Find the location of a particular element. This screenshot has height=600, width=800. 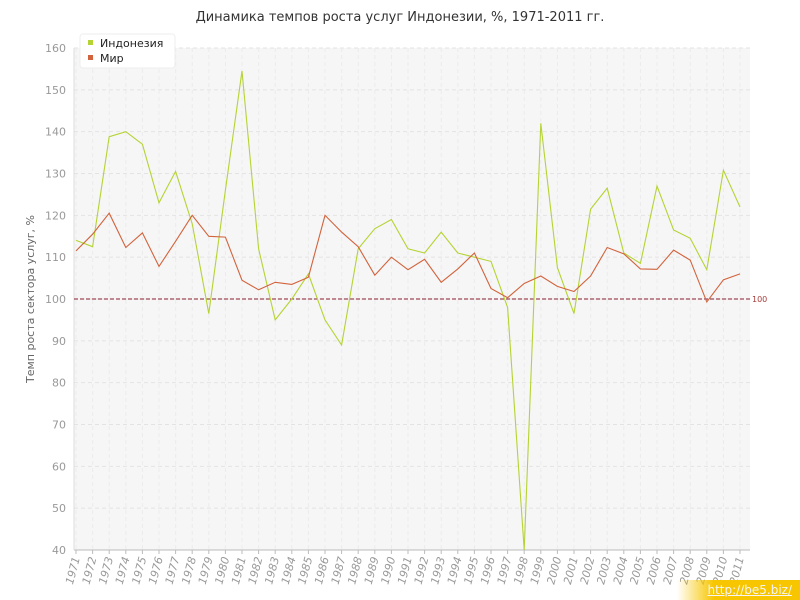

y-tick-label: 50 is located at coordinates (59, 508).